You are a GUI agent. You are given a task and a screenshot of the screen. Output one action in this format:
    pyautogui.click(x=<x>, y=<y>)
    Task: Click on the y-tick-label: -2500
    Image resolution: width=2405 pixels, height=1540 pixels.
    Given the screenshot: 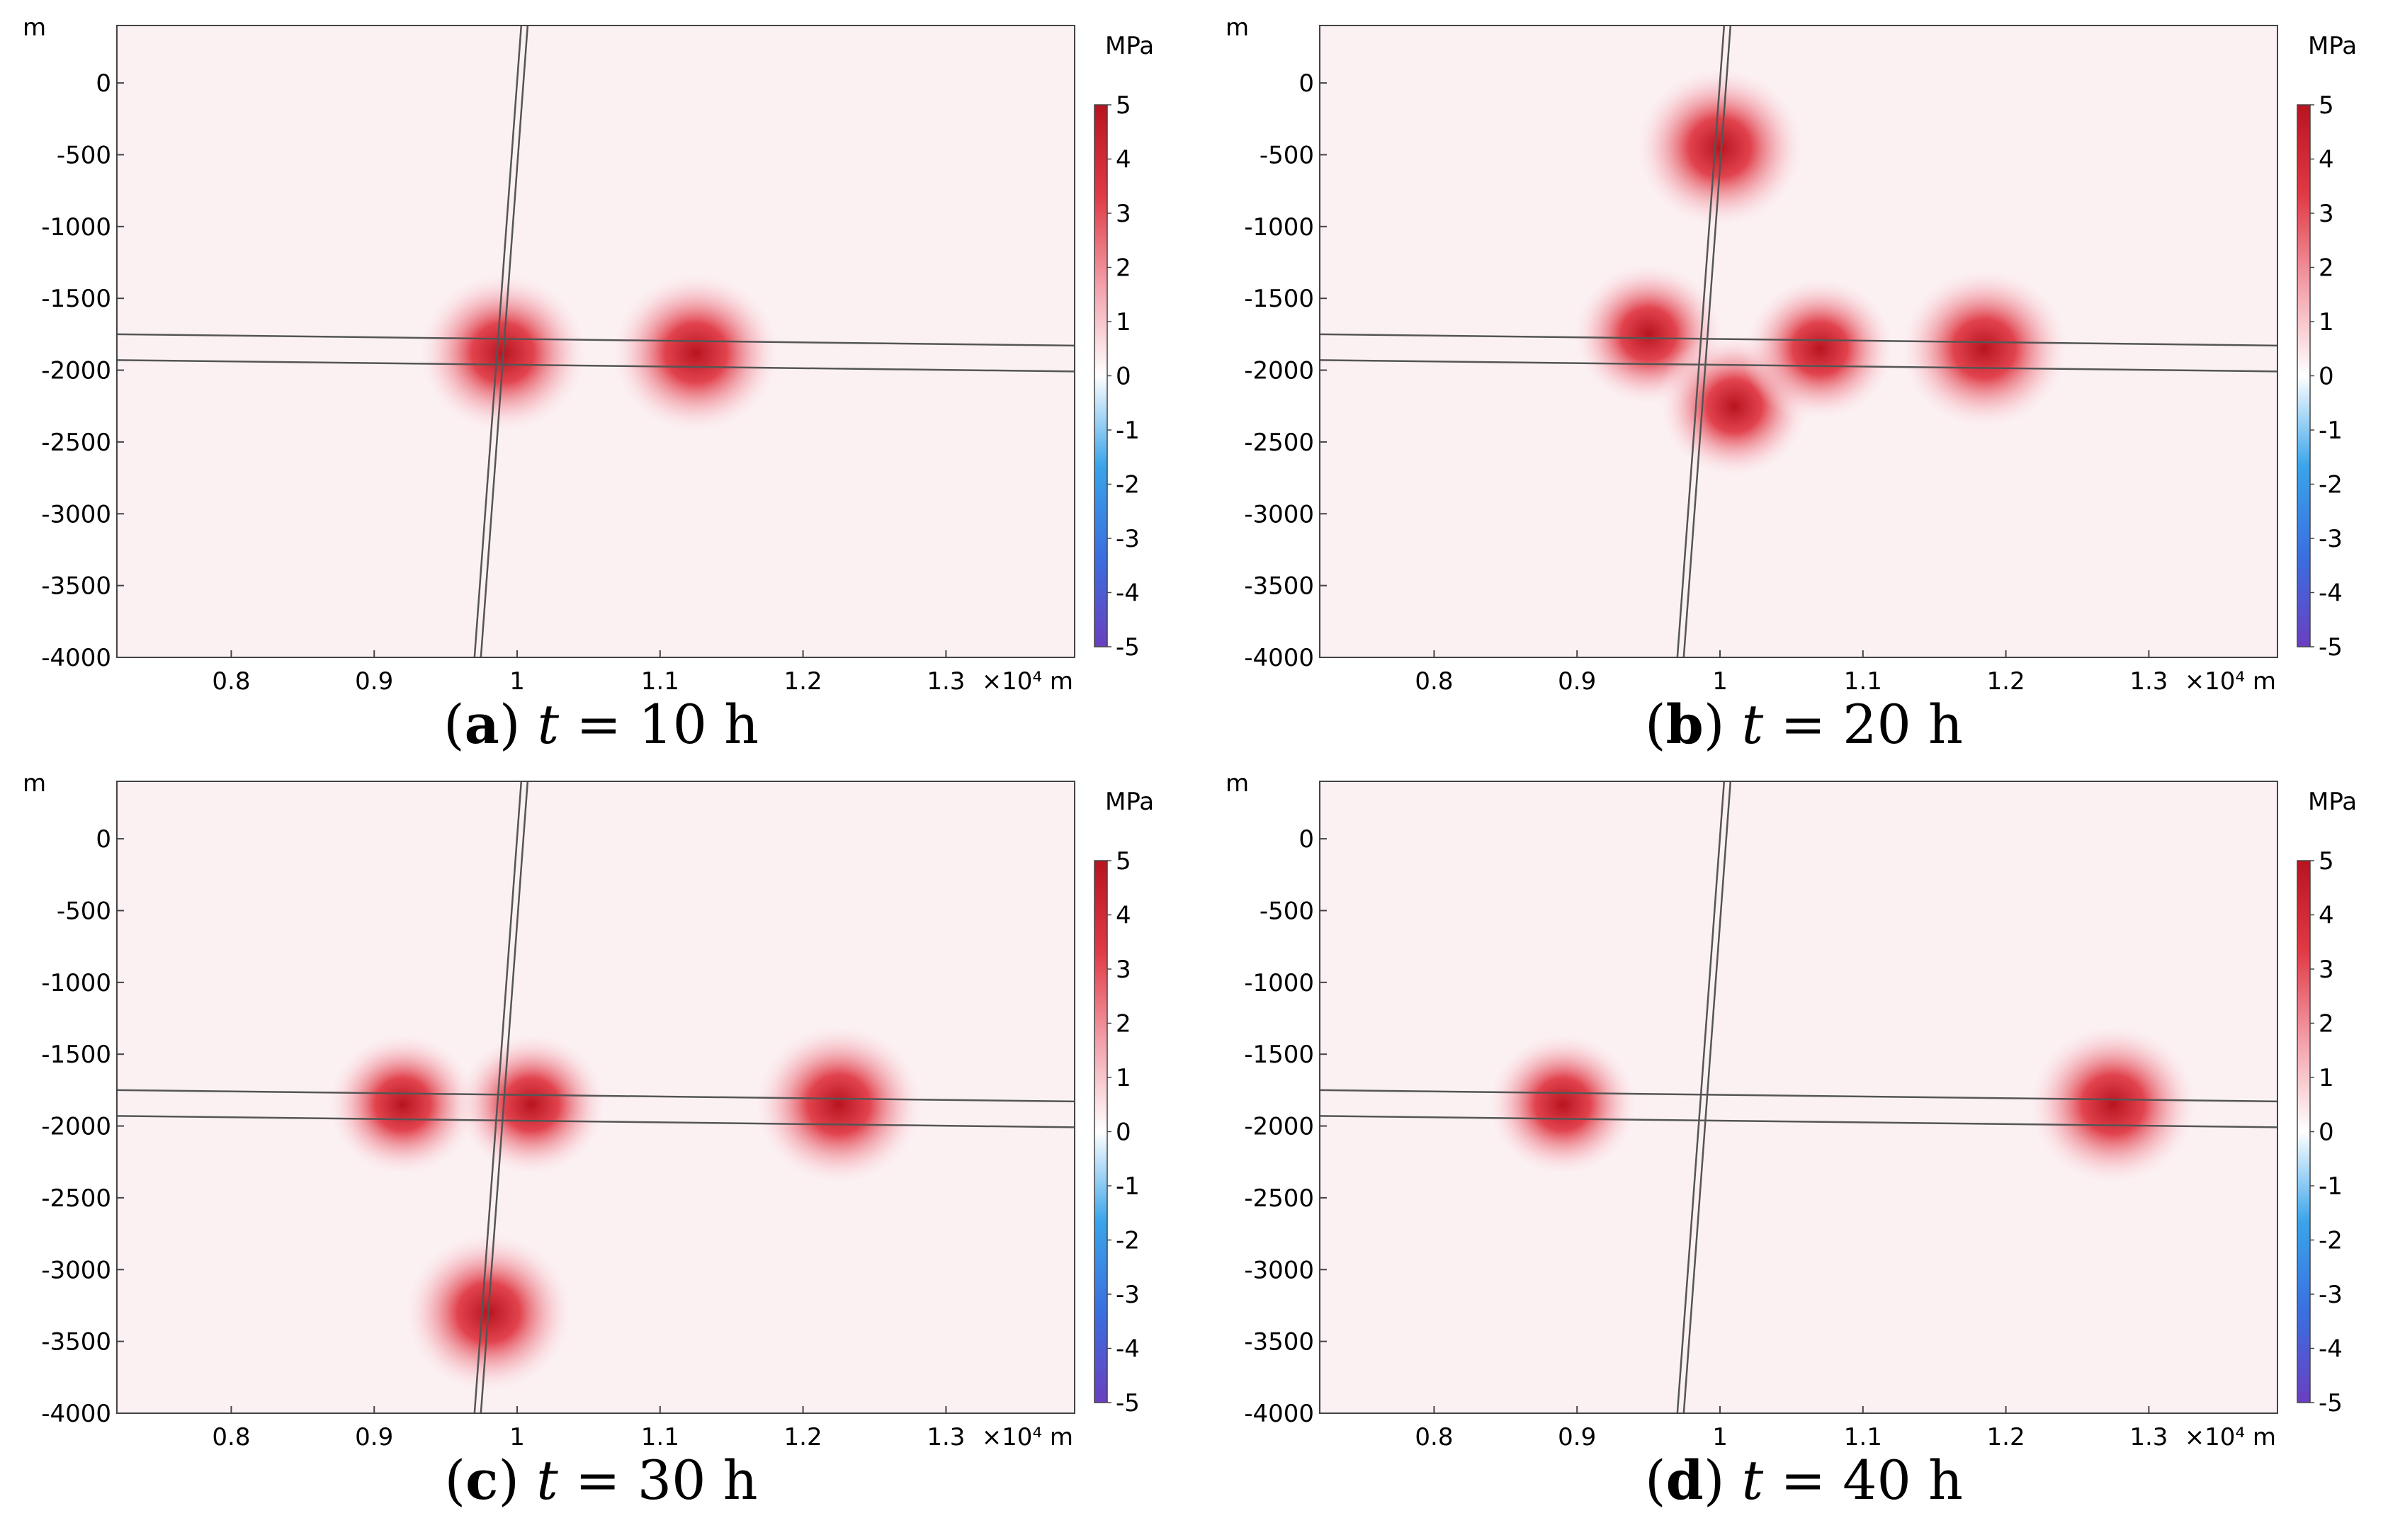 What is the action you would take?
    pyautogui.click(x=76, y=1198)
    